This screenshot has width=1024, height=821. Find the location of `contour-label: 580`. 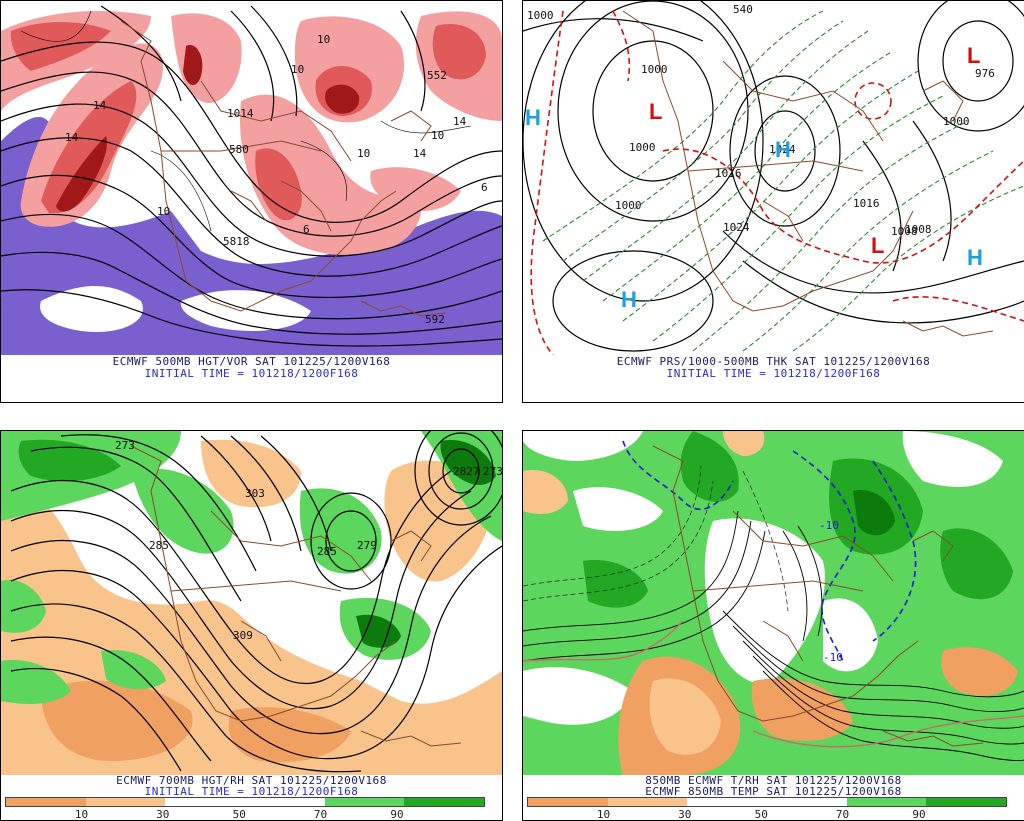

contour-label: 580 is located at coordinates (239, 149).